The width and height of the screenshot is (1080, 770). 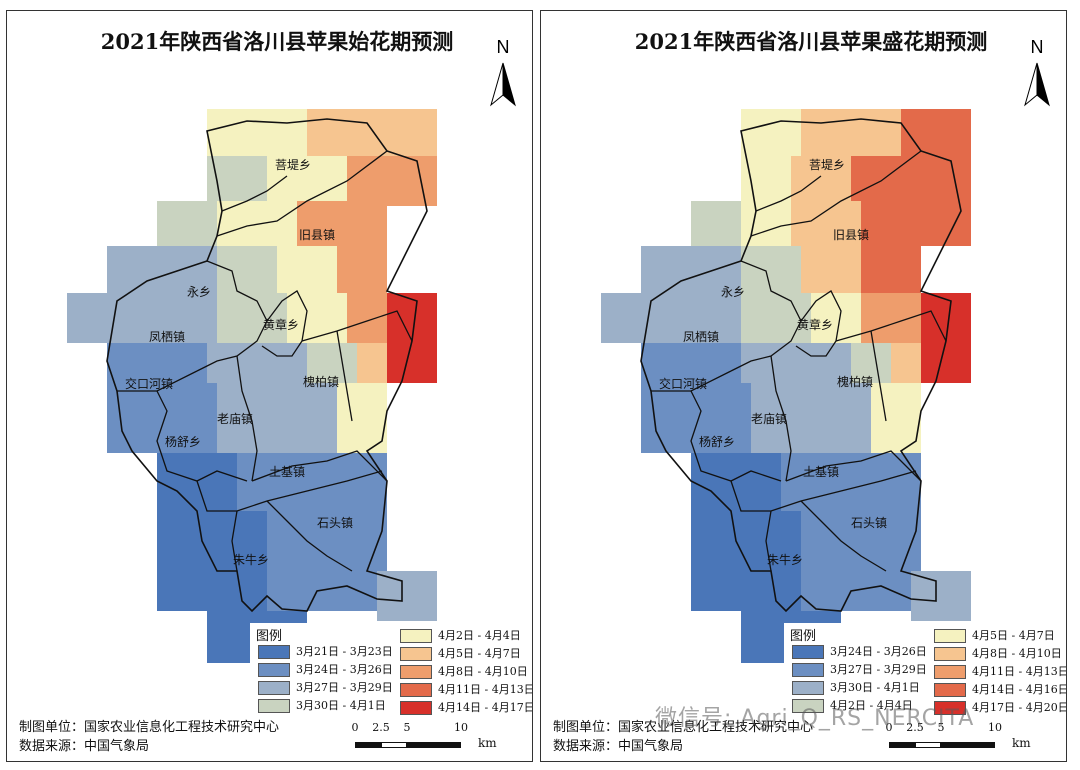 What do you see at coordinates (487, 743) in the screenshot?
I see `scale-unit: km` at bounding box center [487, 743].